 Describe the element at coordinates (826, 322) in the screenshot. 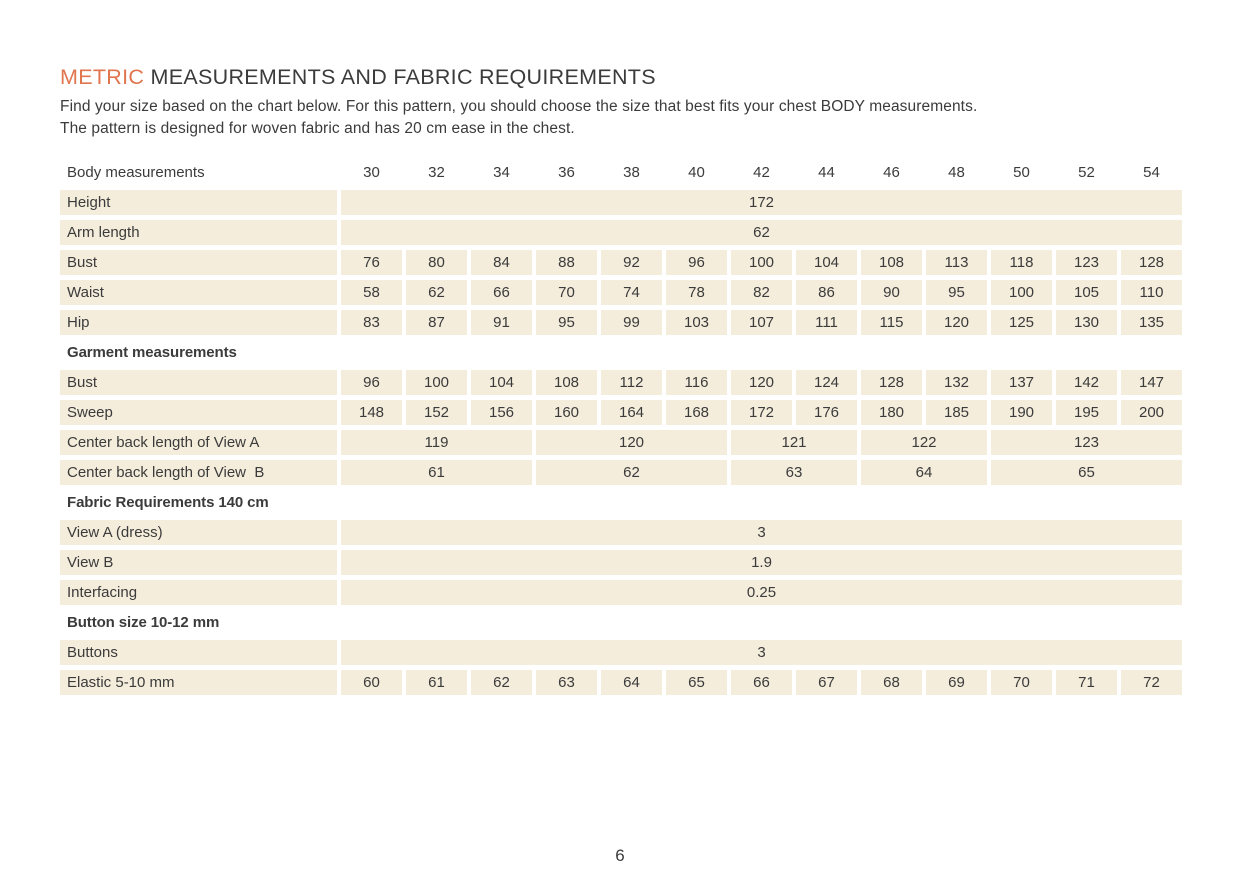

I see `value-cell: 111` at that location.